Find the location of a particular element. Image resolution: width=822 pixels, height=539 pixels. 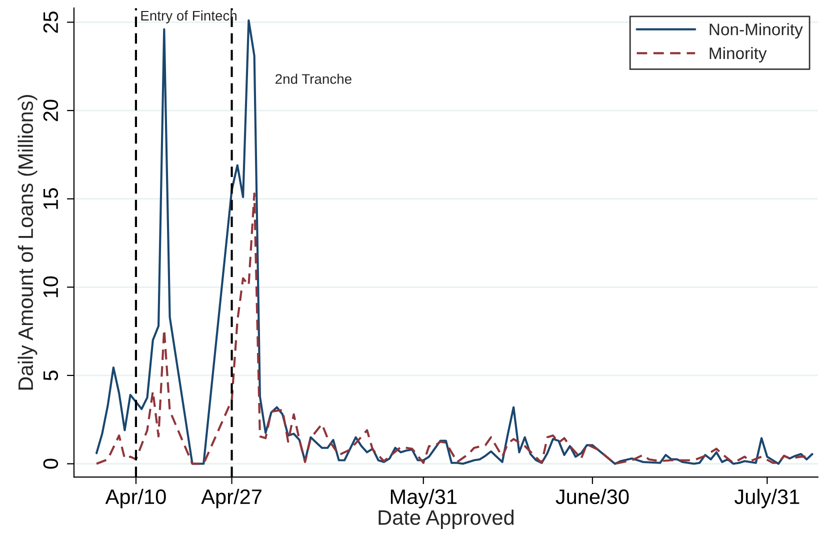

y-tick-label: 15 is located at coordinates (51, 198).